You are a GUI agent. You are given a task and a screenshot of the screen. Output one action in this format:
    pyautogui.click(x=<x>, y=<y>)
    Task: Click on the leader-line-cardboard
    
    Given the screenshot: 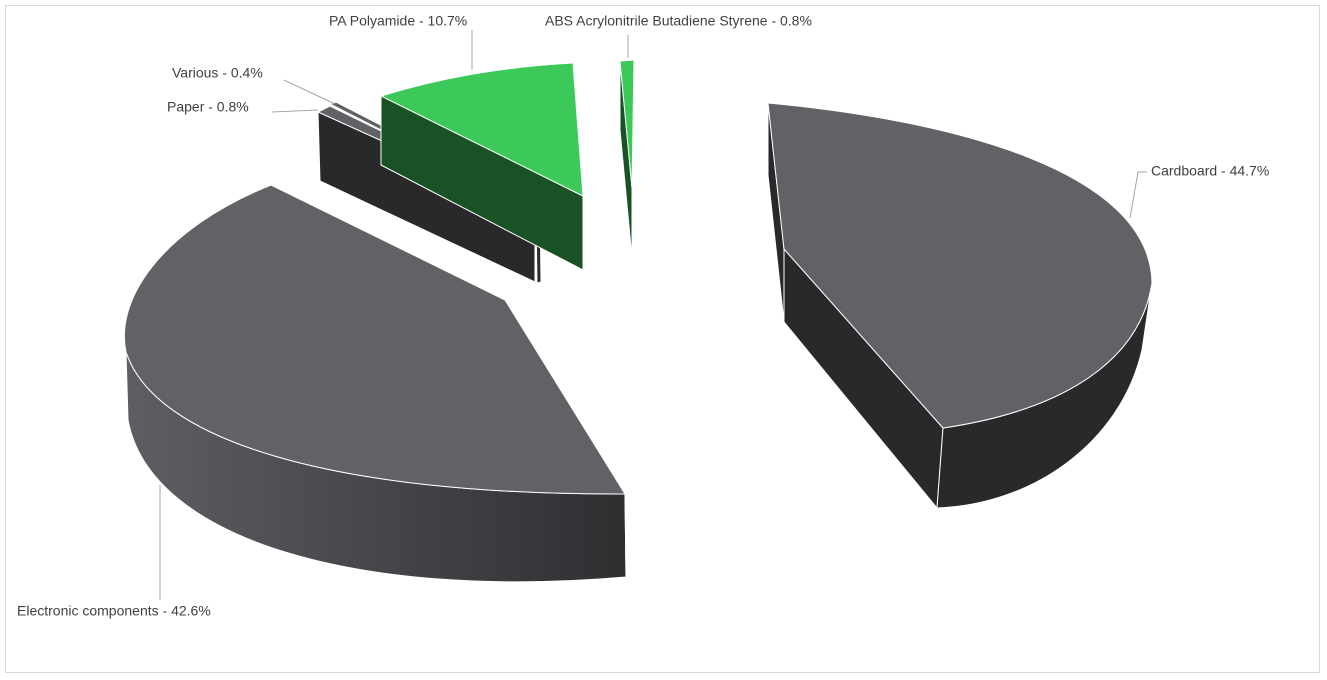 What is the action you would take?
    pyautogui.click(x=1138, y=195)
    